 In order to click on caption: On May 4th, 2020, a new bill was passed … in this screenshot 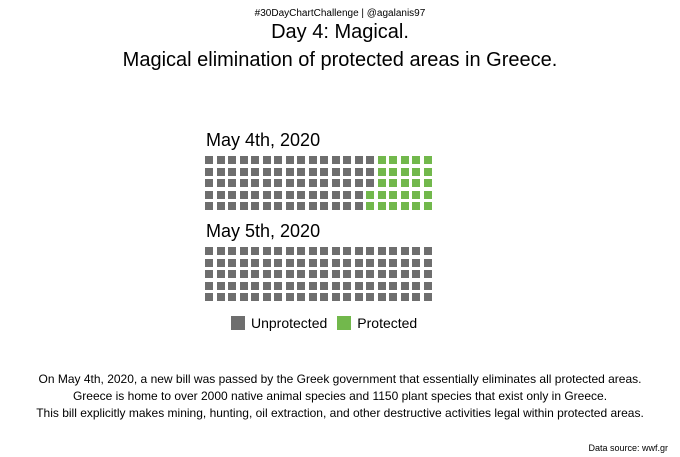, I will do `click(340, 396)`.